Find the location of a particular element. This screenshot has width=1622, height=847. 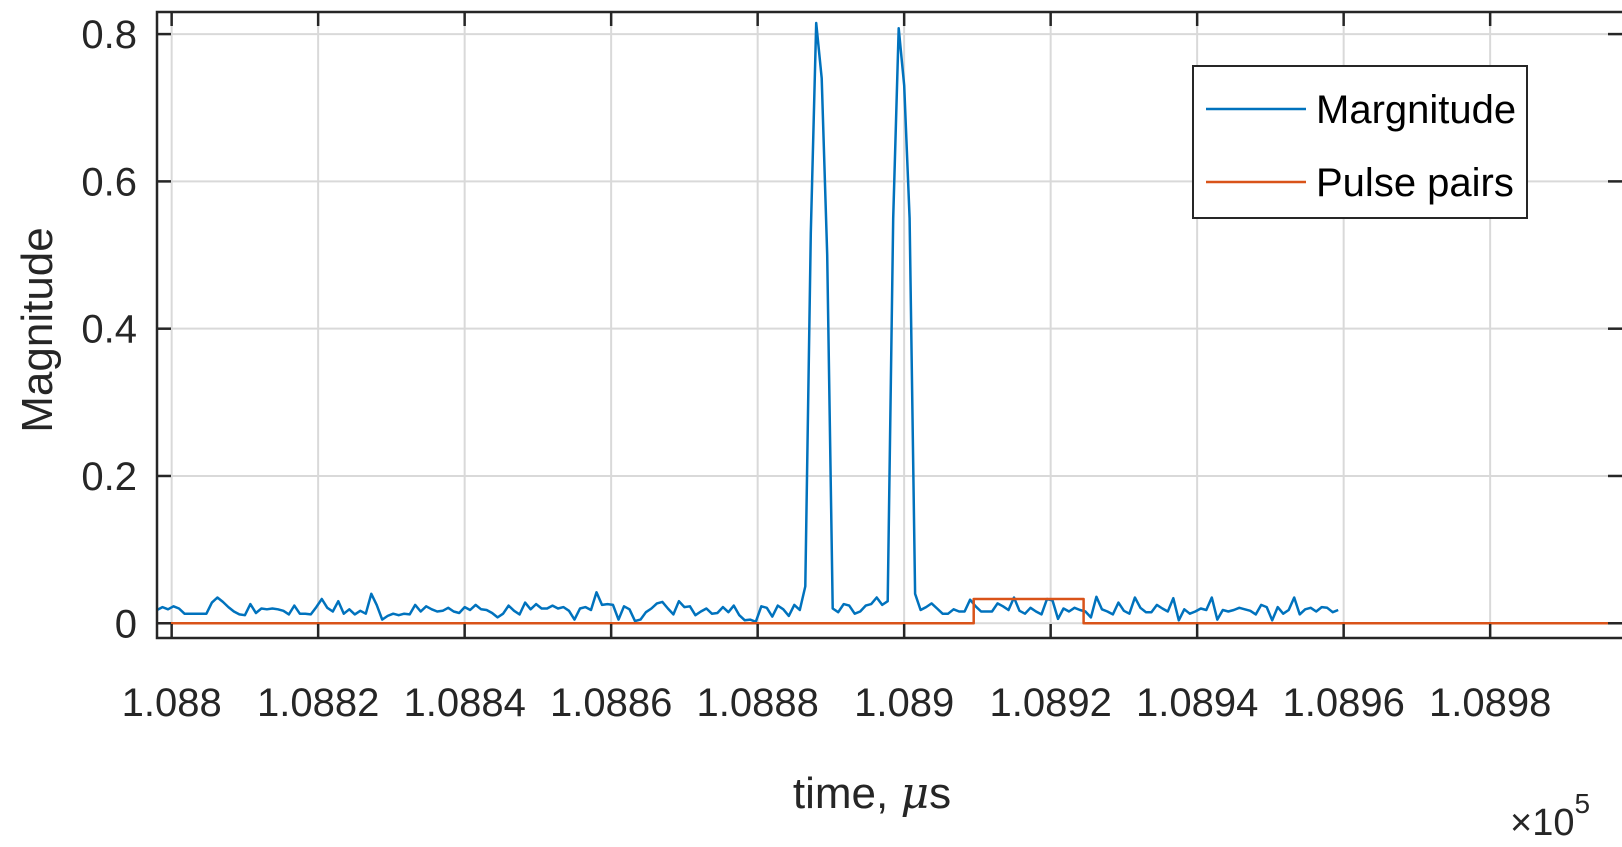

y-tick-label: 0.8 is located at coordinates (109, 35).